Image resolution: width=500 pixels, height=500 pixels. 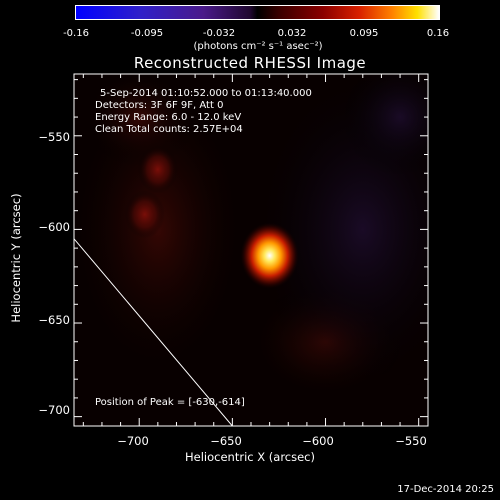 What do you see at coordinates (206, 93) in the screenshot?
I see `time-range-text: 5-Sep-2014 01:10:52.000 to 01:13:40.000` at bounding box center [206, 93].